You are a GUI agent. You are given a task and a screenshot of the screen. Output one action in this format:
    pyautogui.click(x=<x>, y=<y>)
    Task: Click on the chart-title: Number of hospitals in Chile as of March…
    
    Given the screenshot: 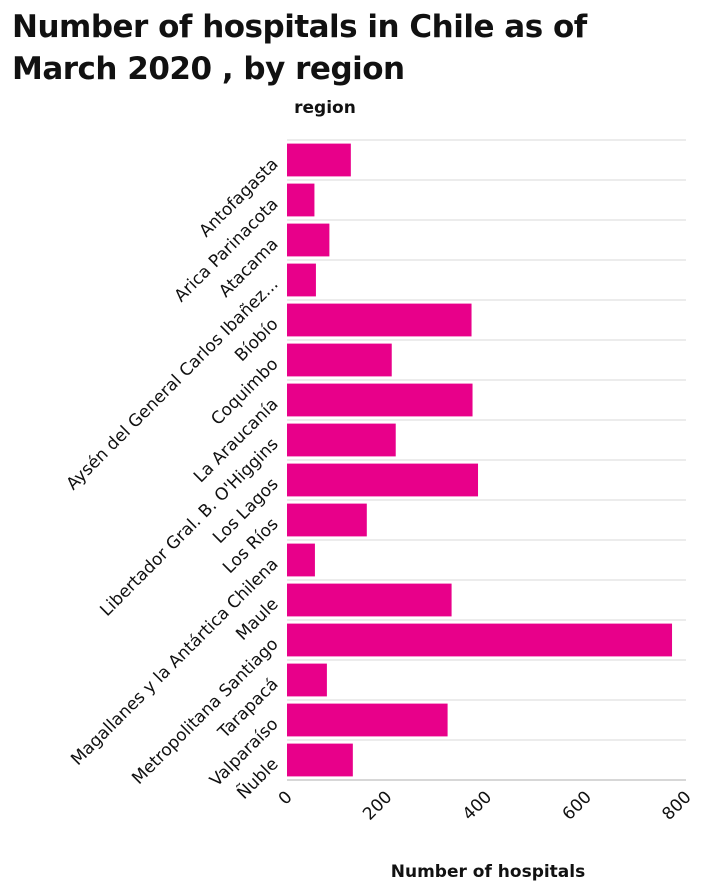 What is the action you would take?
    pyautogui.click(x=299, y=48)
    